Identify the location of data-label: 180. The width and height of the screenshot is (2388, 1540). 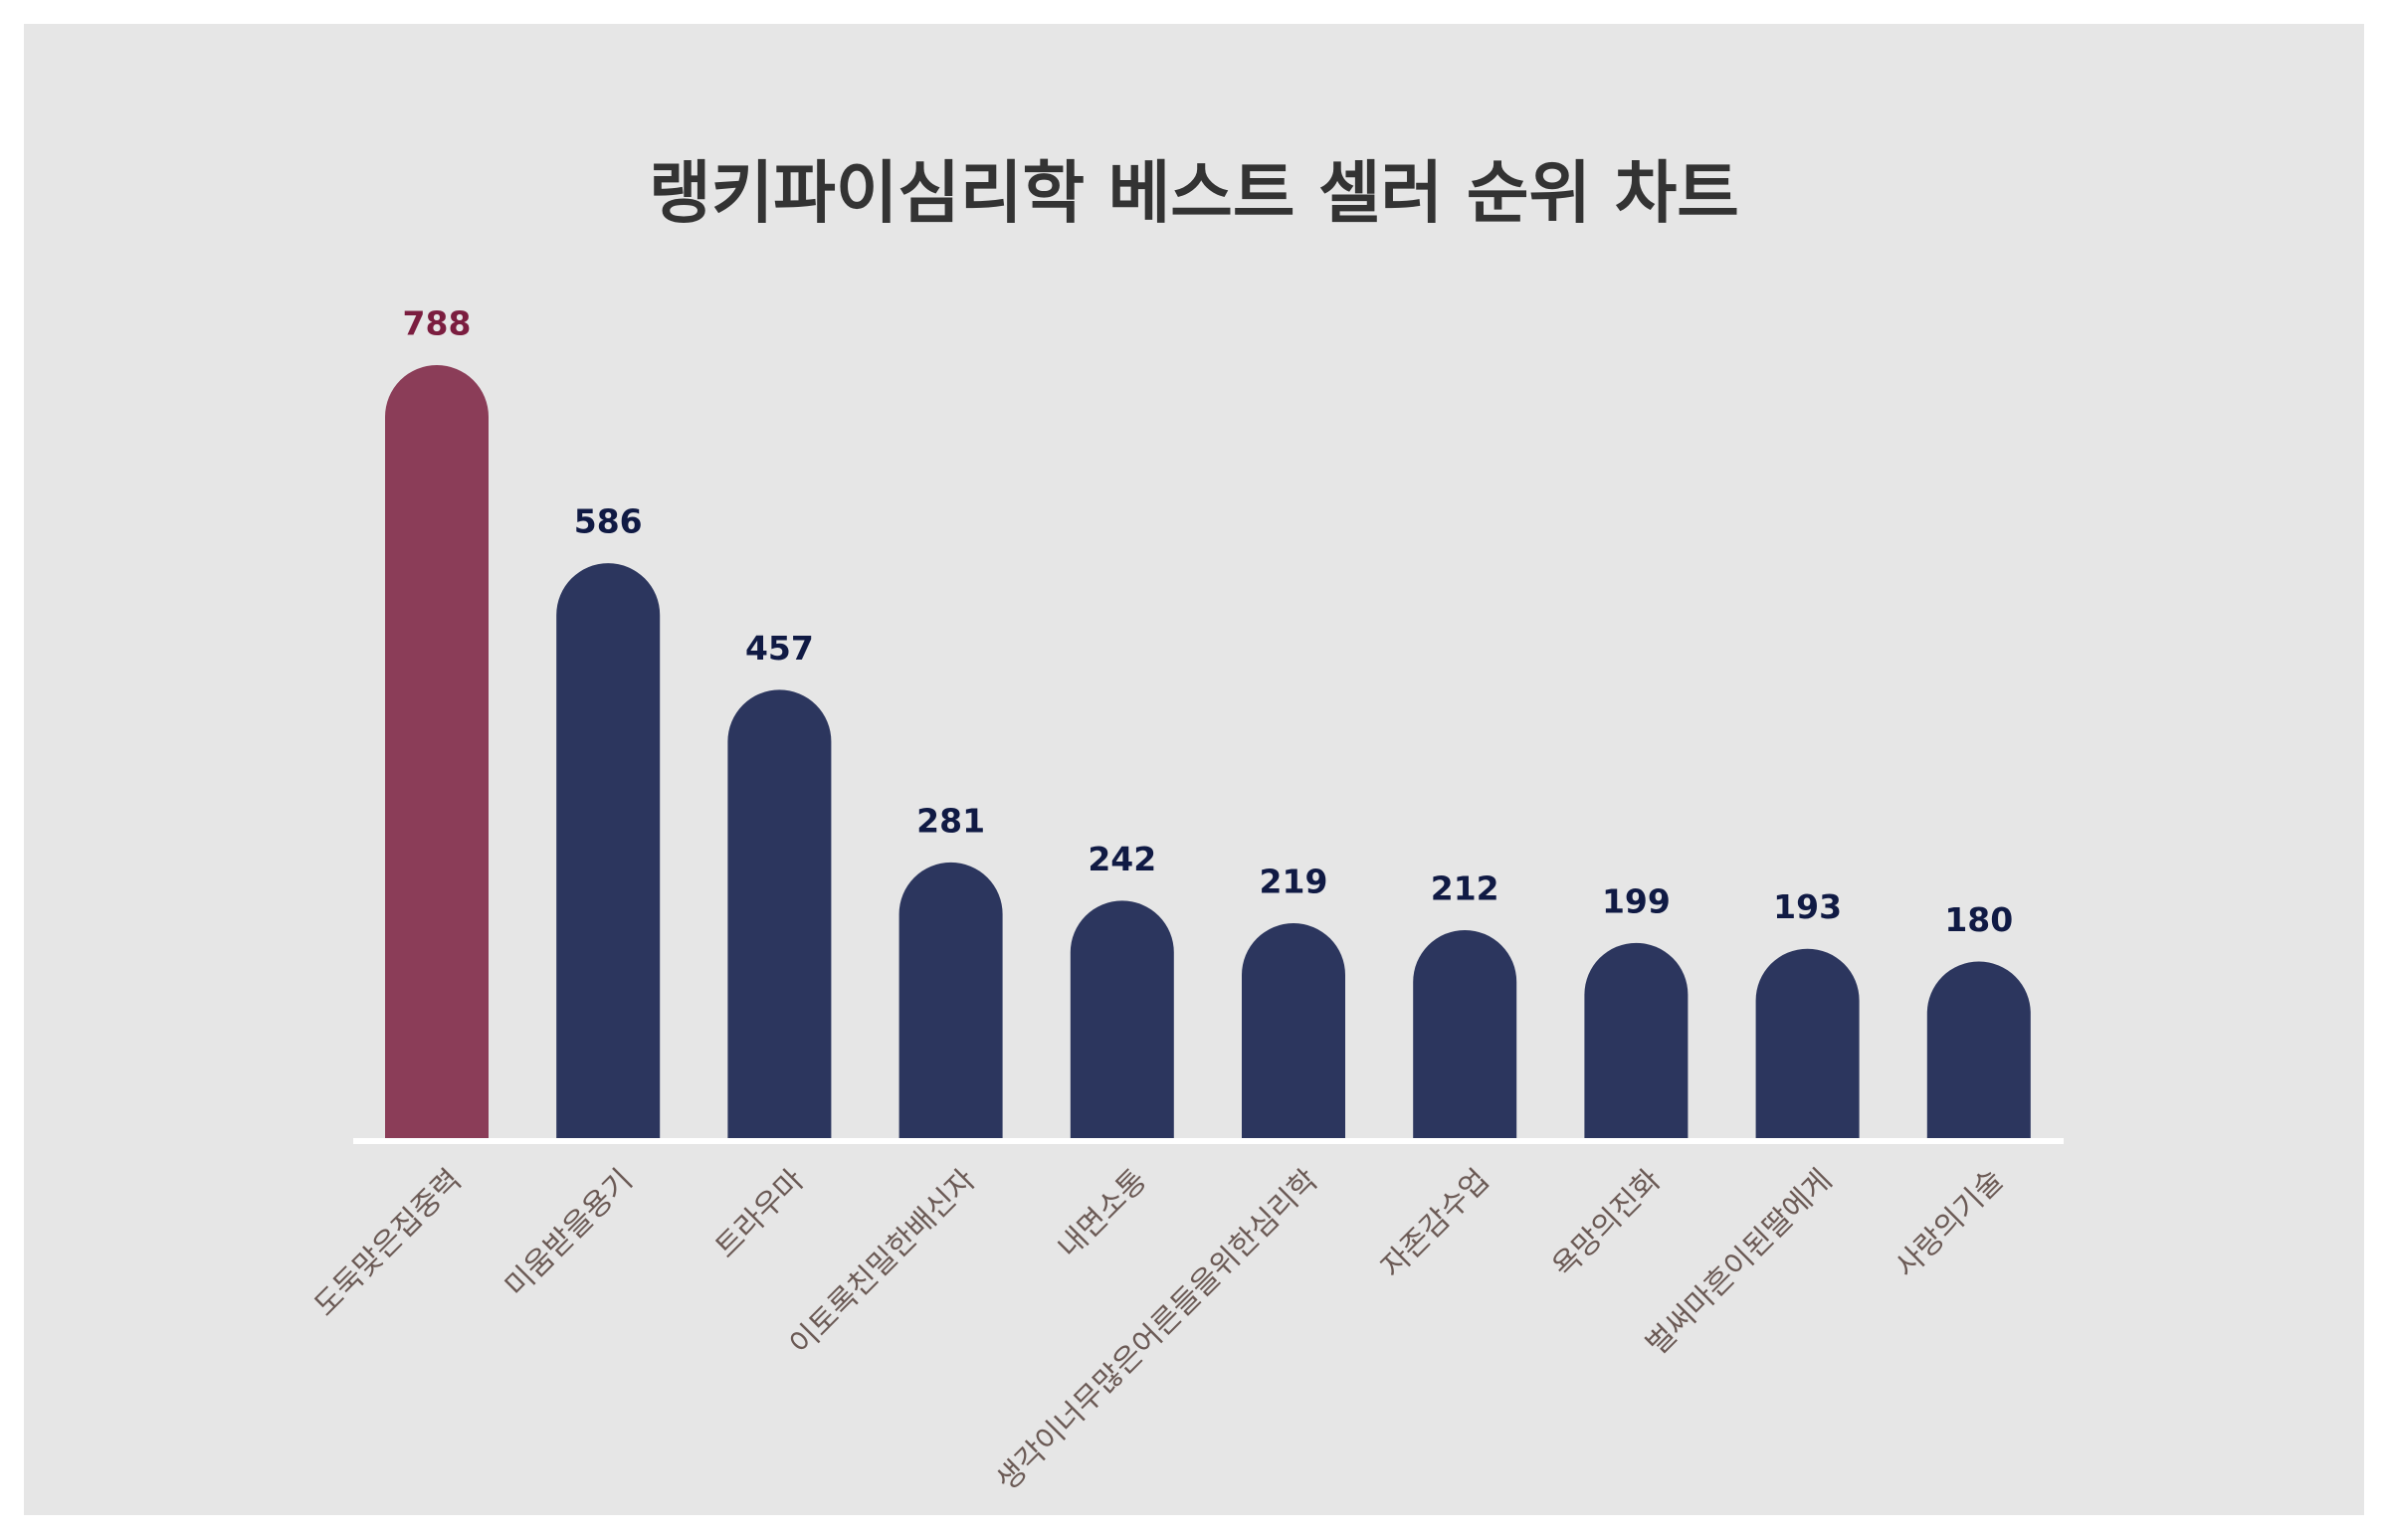
(1978, 919).